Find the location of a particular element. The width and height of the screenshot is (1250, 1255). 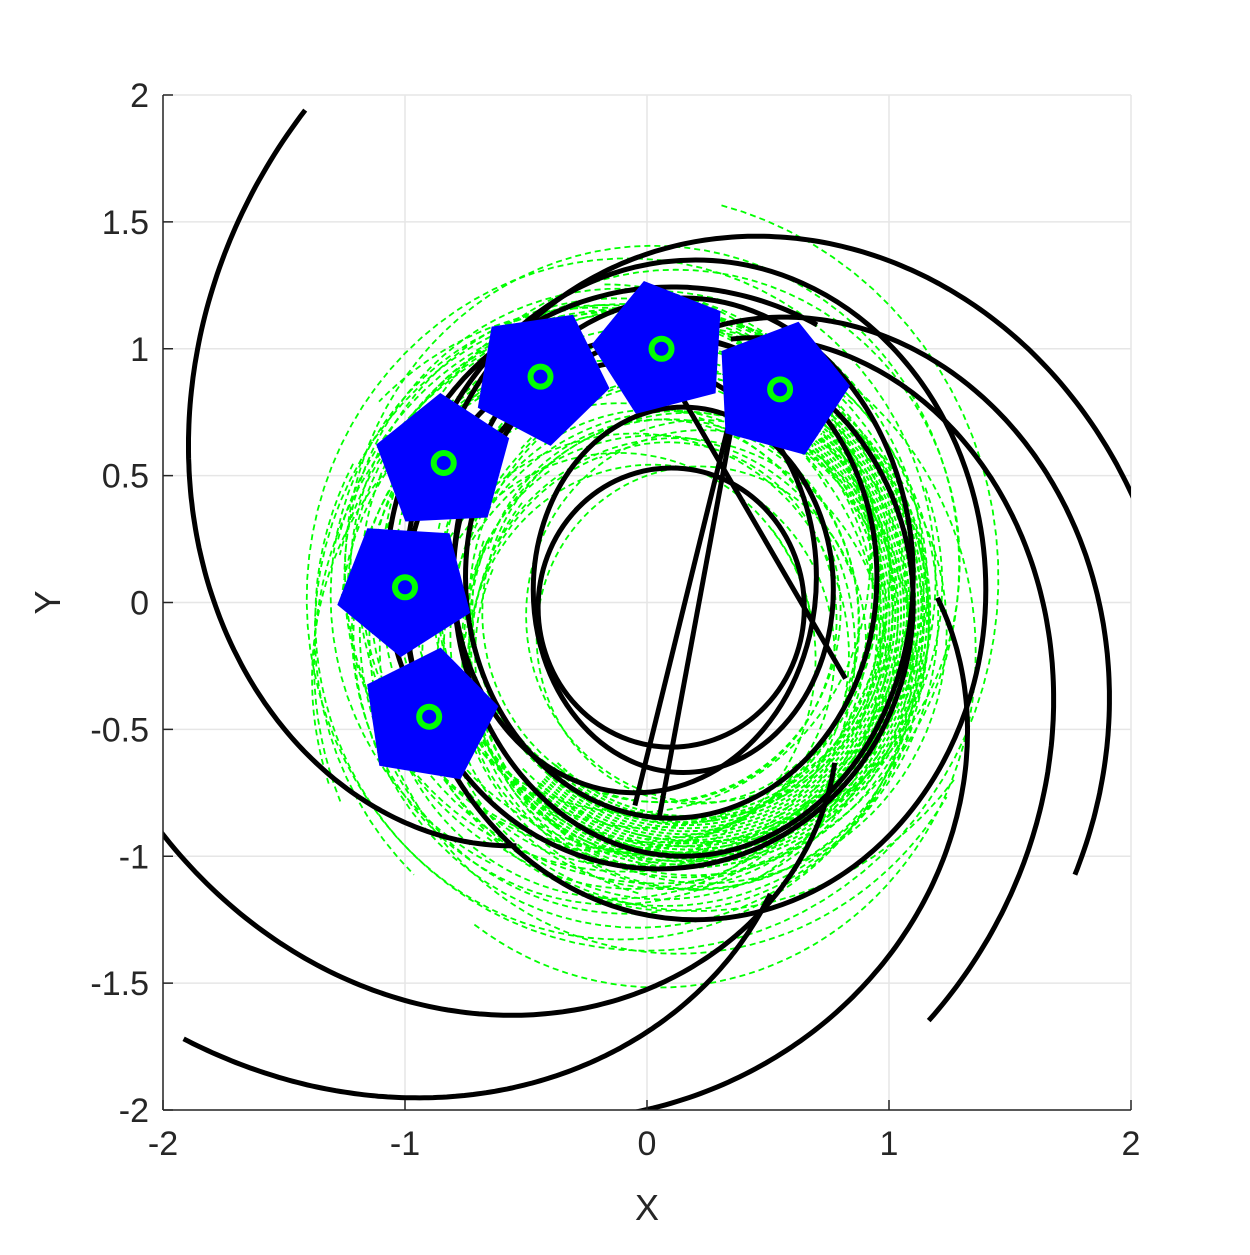

trajectory-spiral is located at coordinates (477, 996).